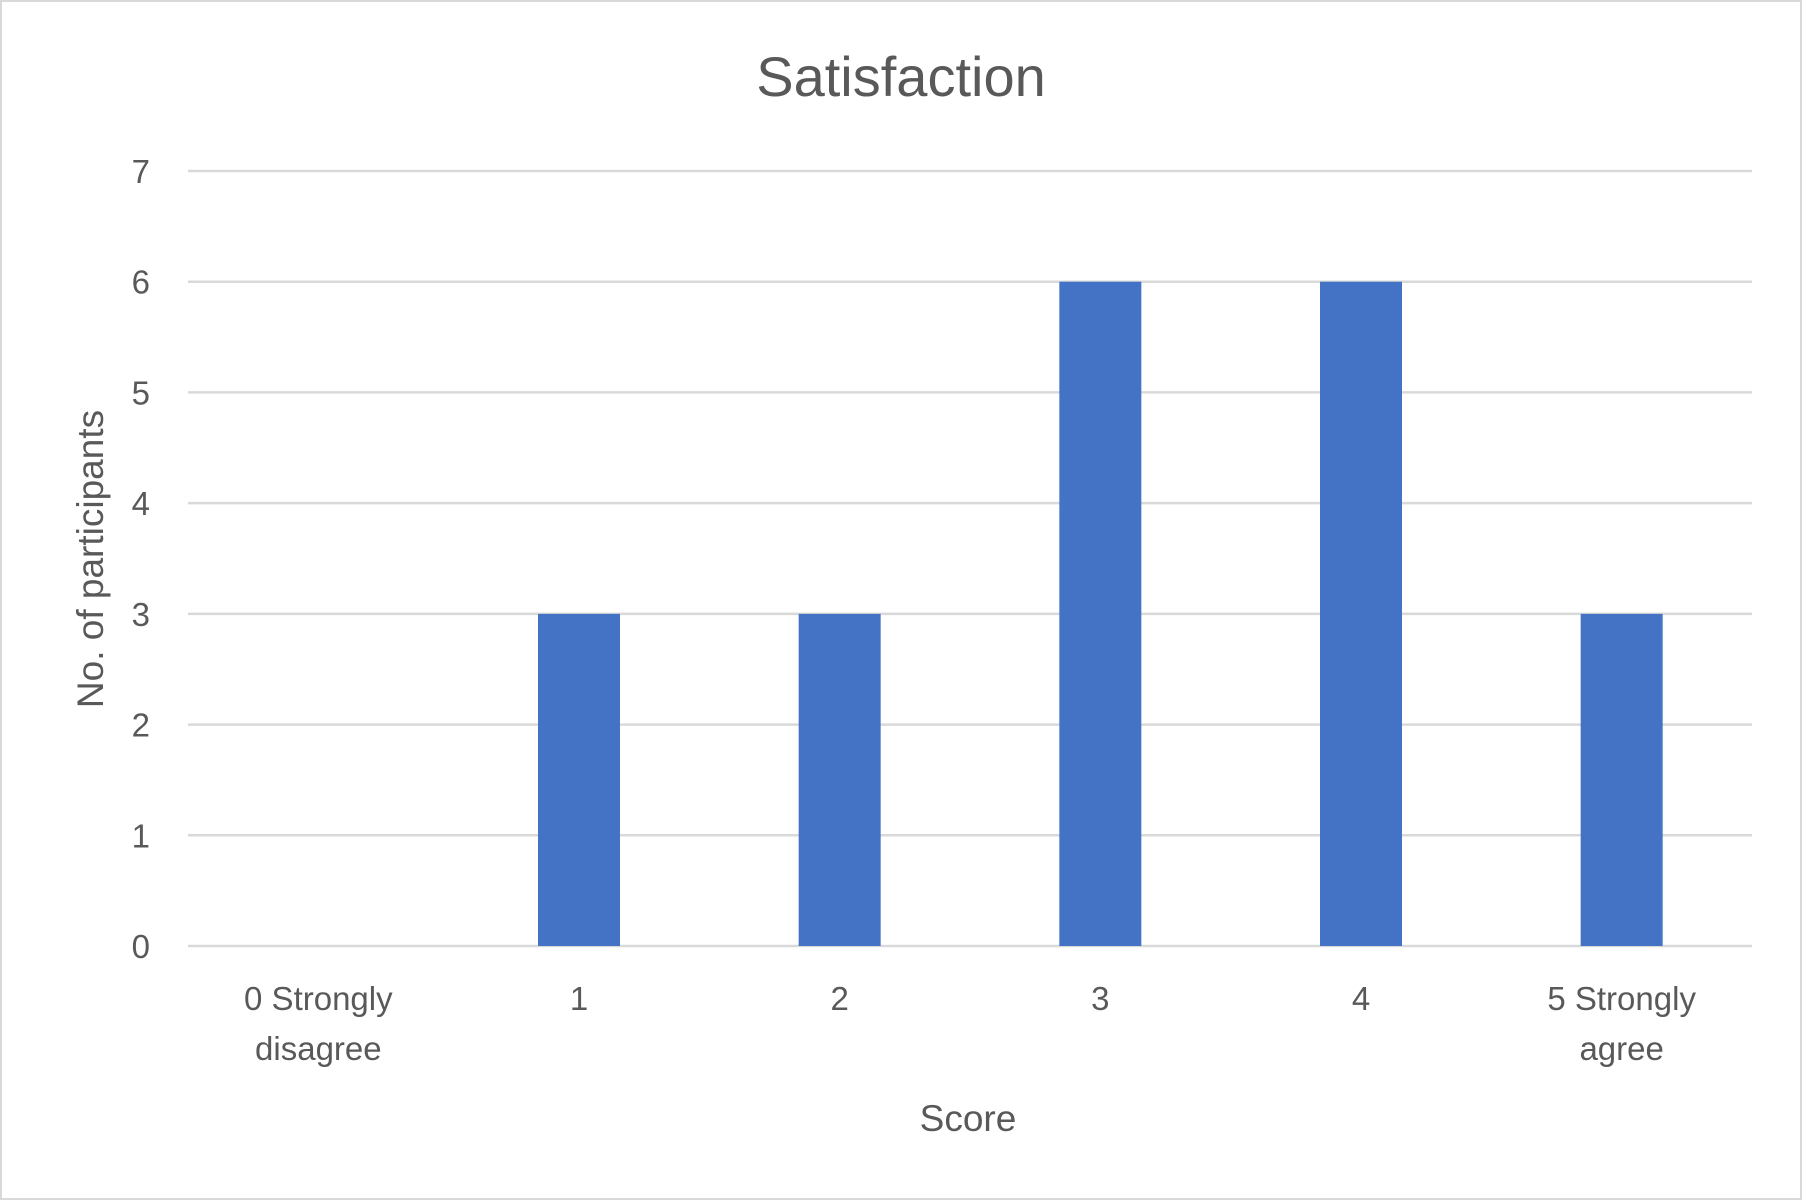 Image resolution: width=1804 pixels, height=1202 pixels. What do you see at coordinates (1100, 998) in the screenshot?
I see `x-tick-label-3: 3` at bounding box center [1100, 998].